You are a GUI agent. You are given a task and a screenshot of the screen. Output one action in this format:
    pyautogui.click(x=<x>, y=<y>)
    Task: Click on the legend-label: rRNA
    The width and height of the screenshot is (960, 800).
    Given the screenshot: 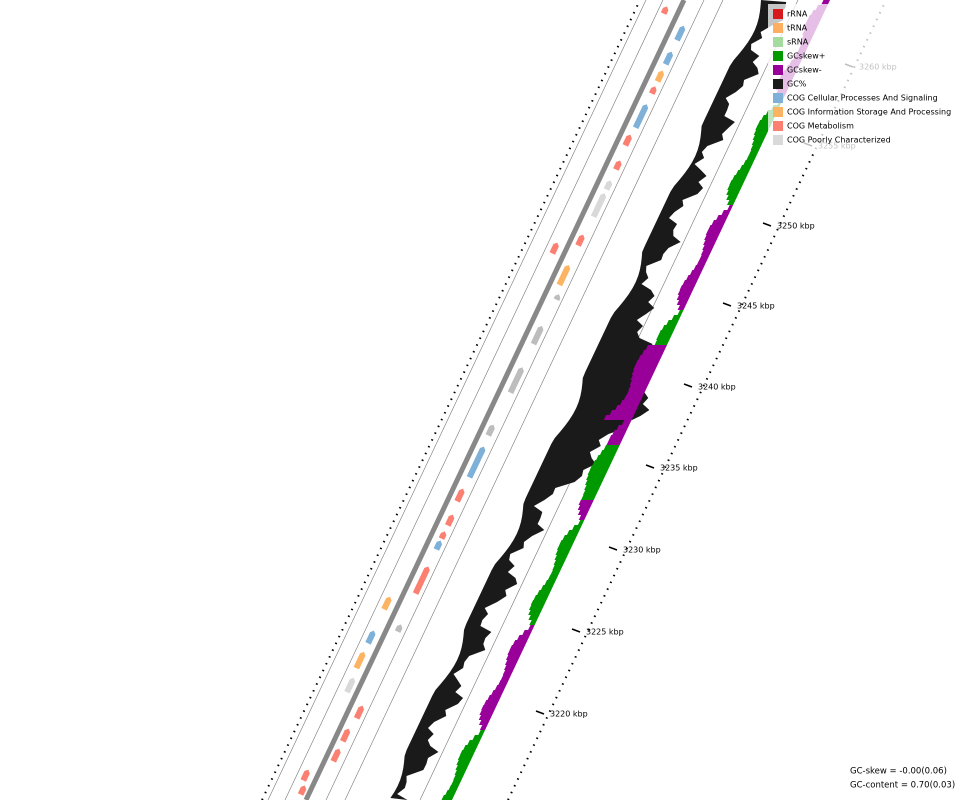 What is the action you would take?
    pyautogui.click(x=797, y=14)
    